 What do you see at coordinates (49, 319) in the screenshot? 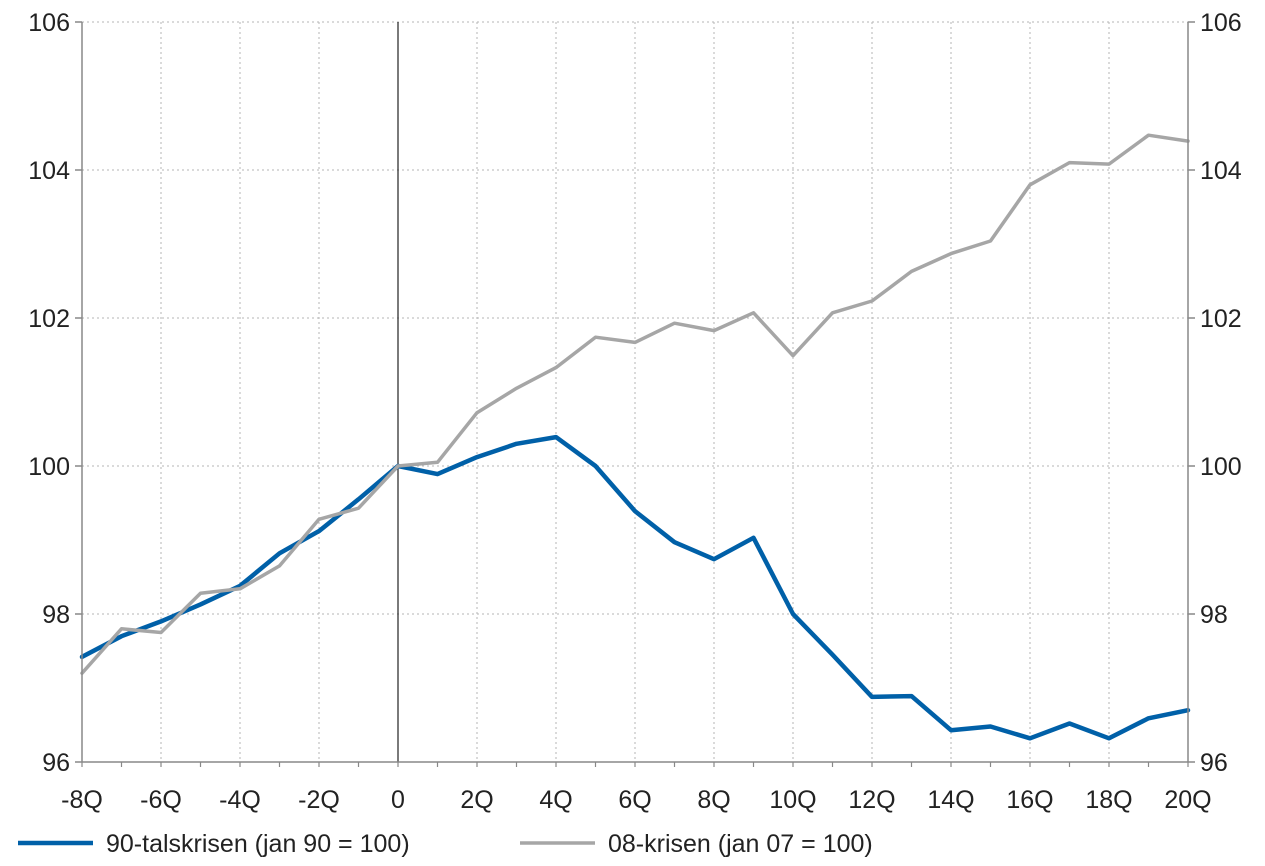
I see `y-tick-label-left: 102` at bounding box center [49, 319].